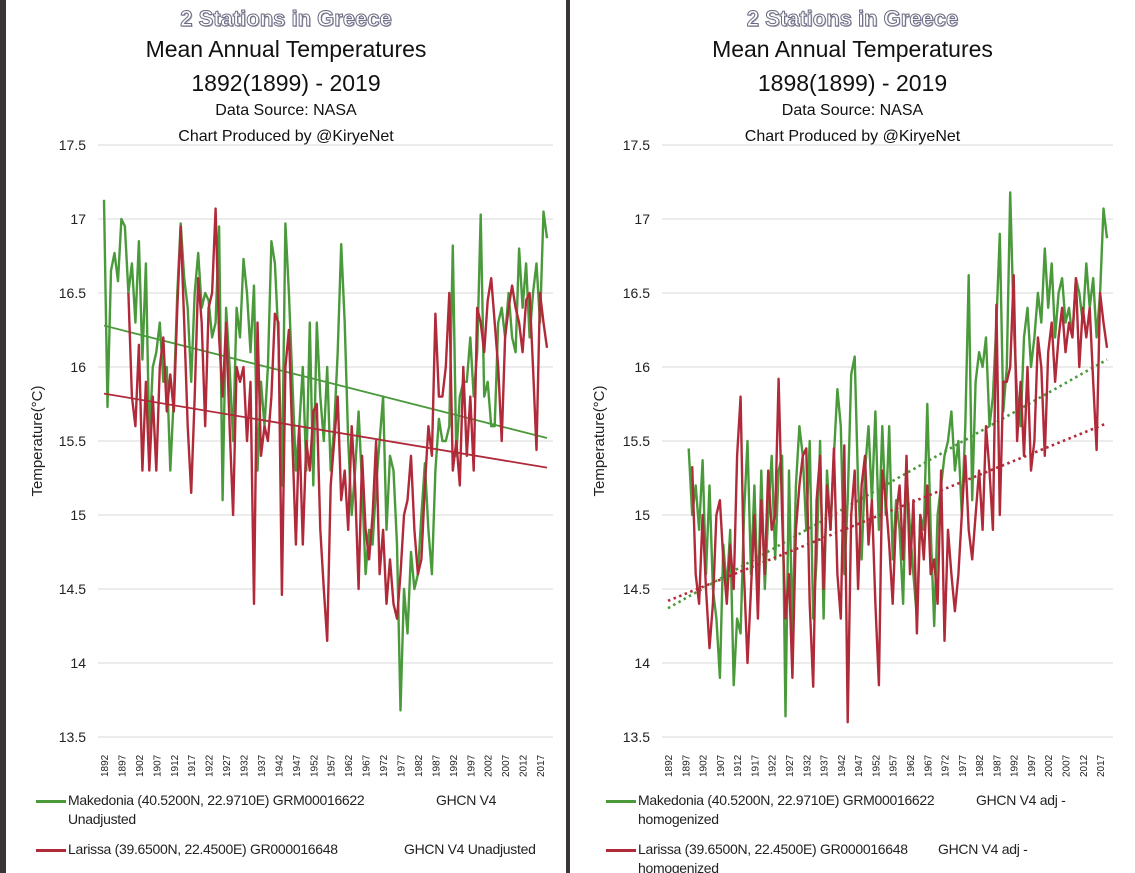  Describe the element at coordinates (963, 765) in the screenshot. I see `x-tick-label: 1977` at that location.